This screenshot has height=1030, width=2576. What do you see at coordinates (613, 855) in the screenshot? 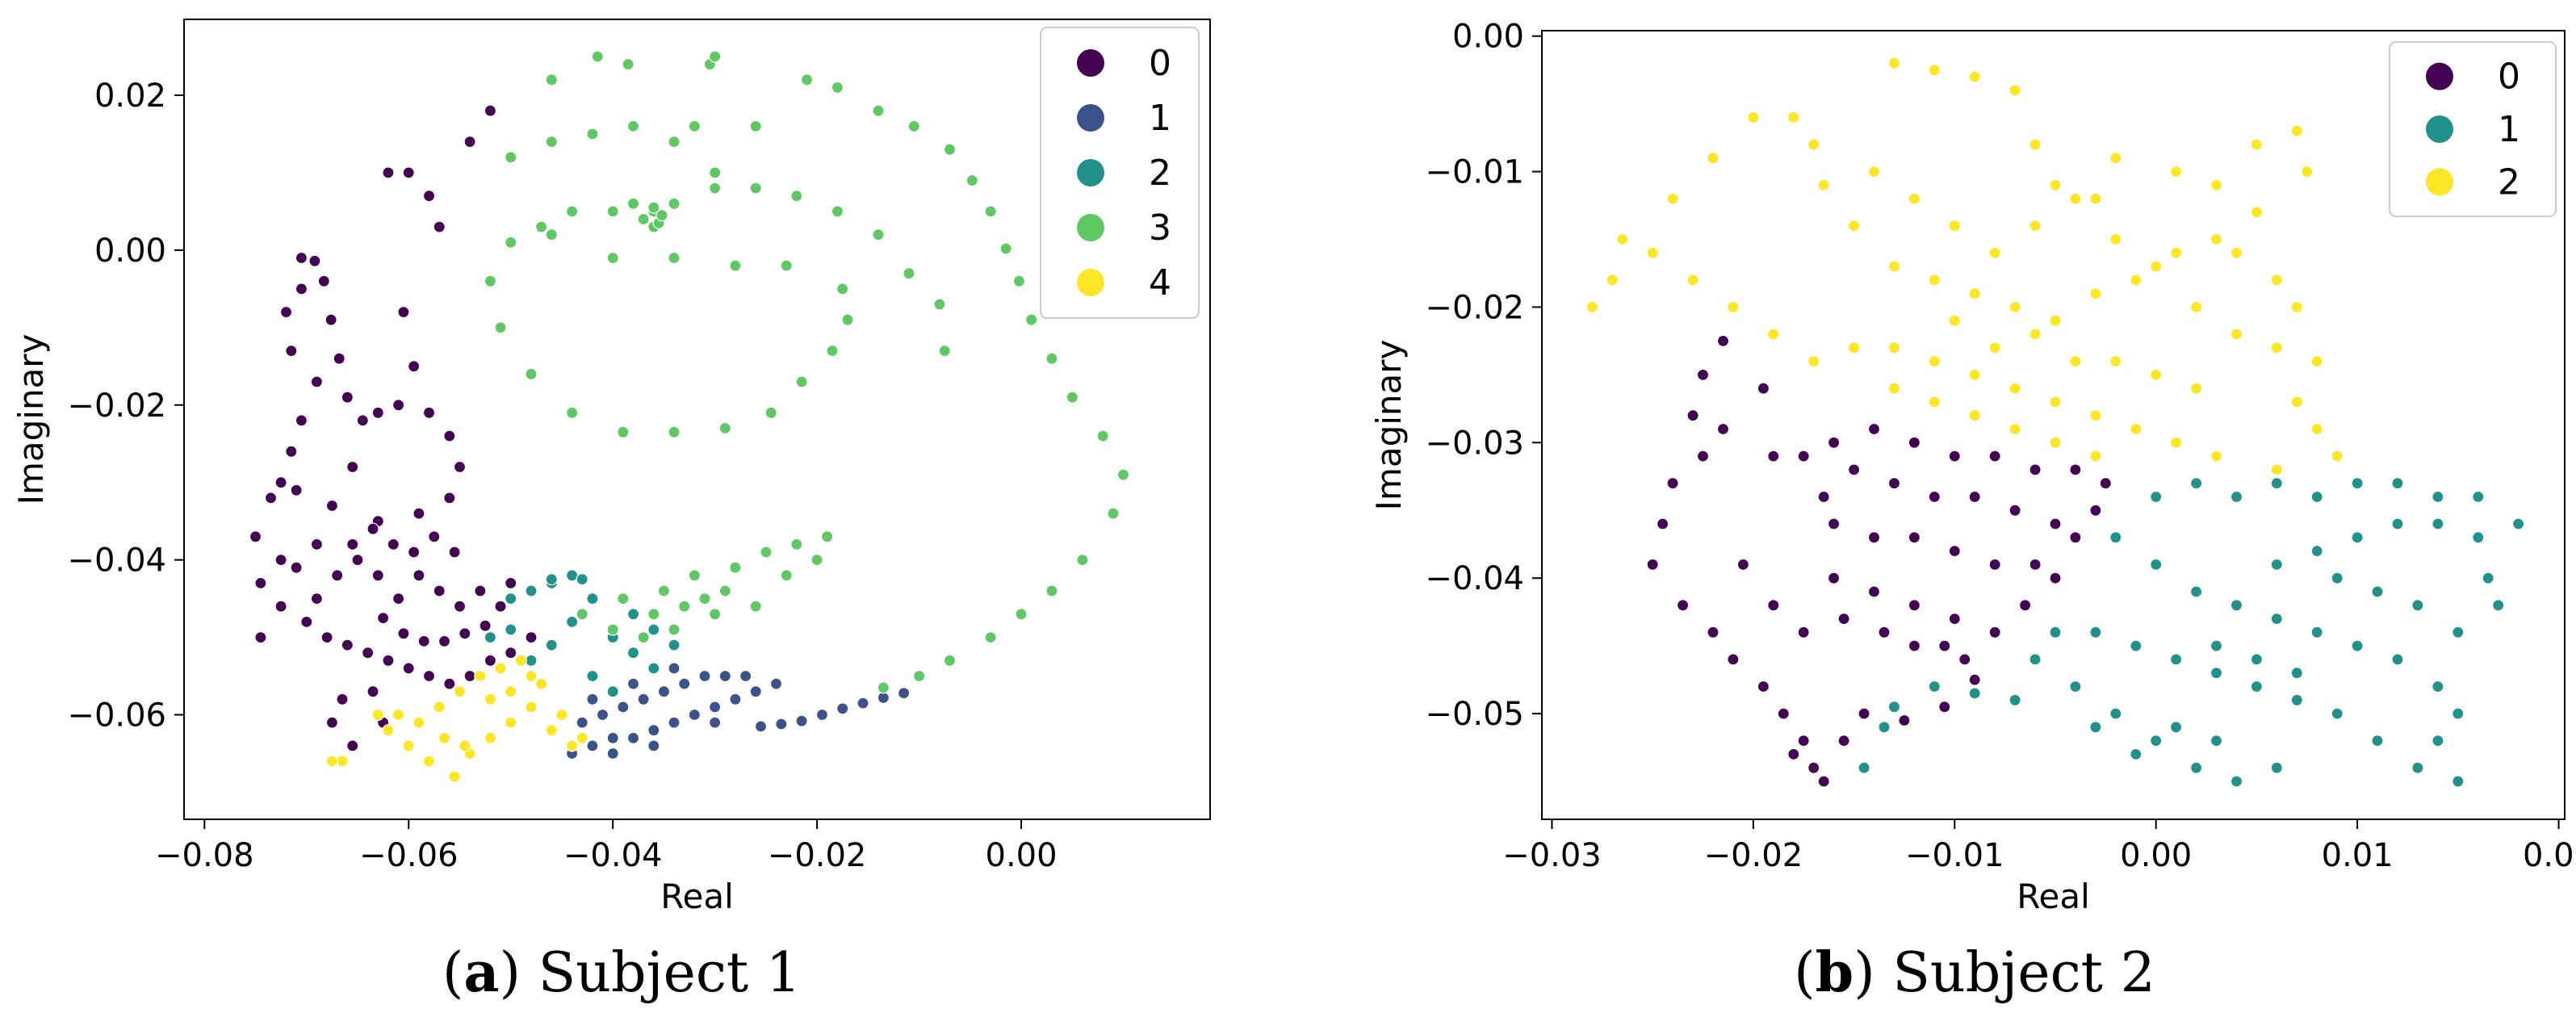
I see `x-tick-label: −0.04` at bounding box center [613, 855].